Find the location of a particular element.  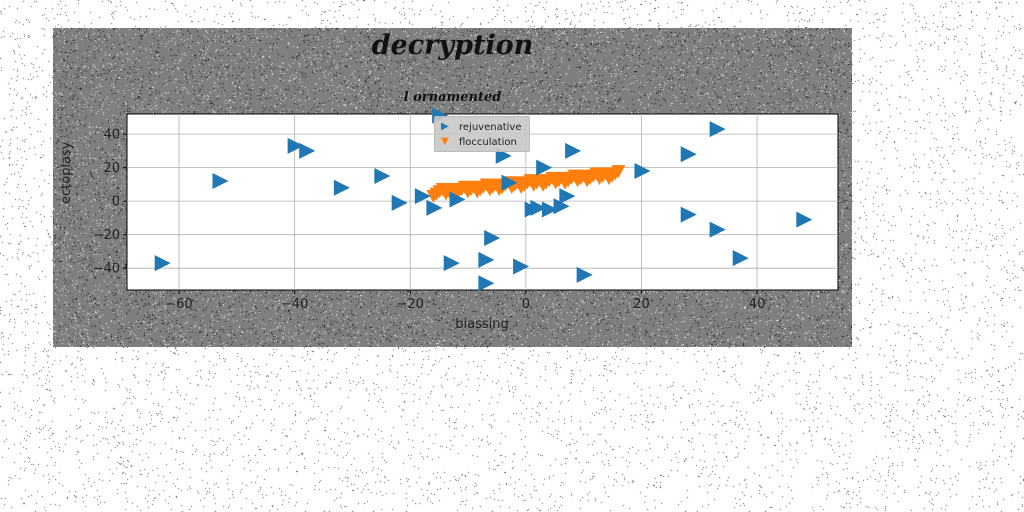

legend-item-rejuvenative: ▶ rejuvenative is located at coordinates (481, 127).